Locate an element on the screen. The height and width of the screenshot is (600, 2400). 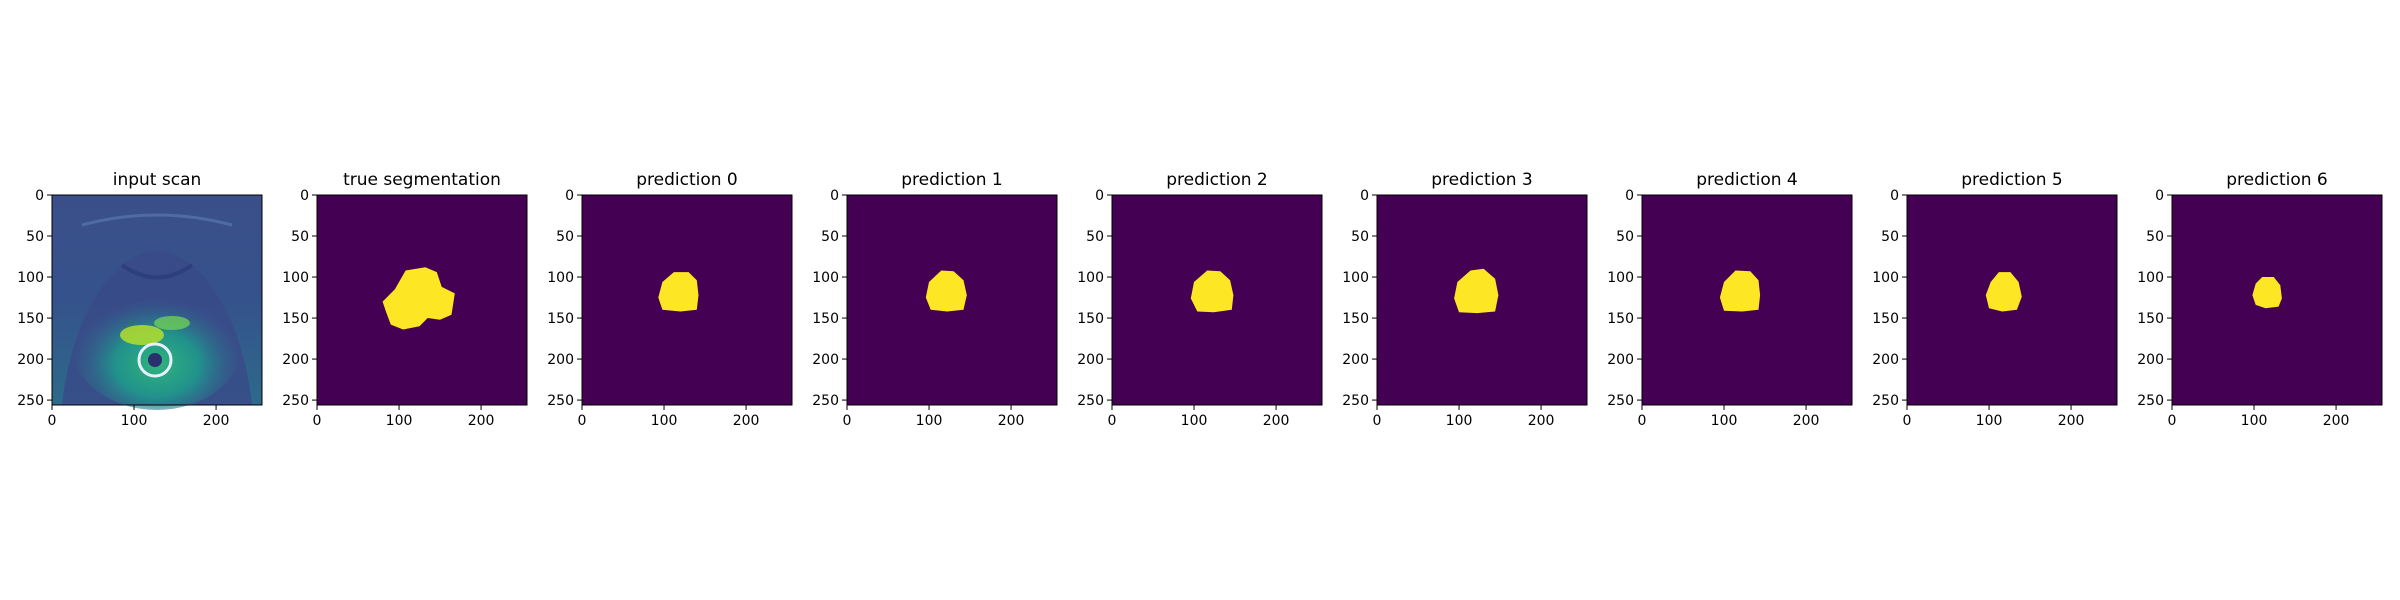
panel-title: prediction 3 is located at coordinates (1482, 180).